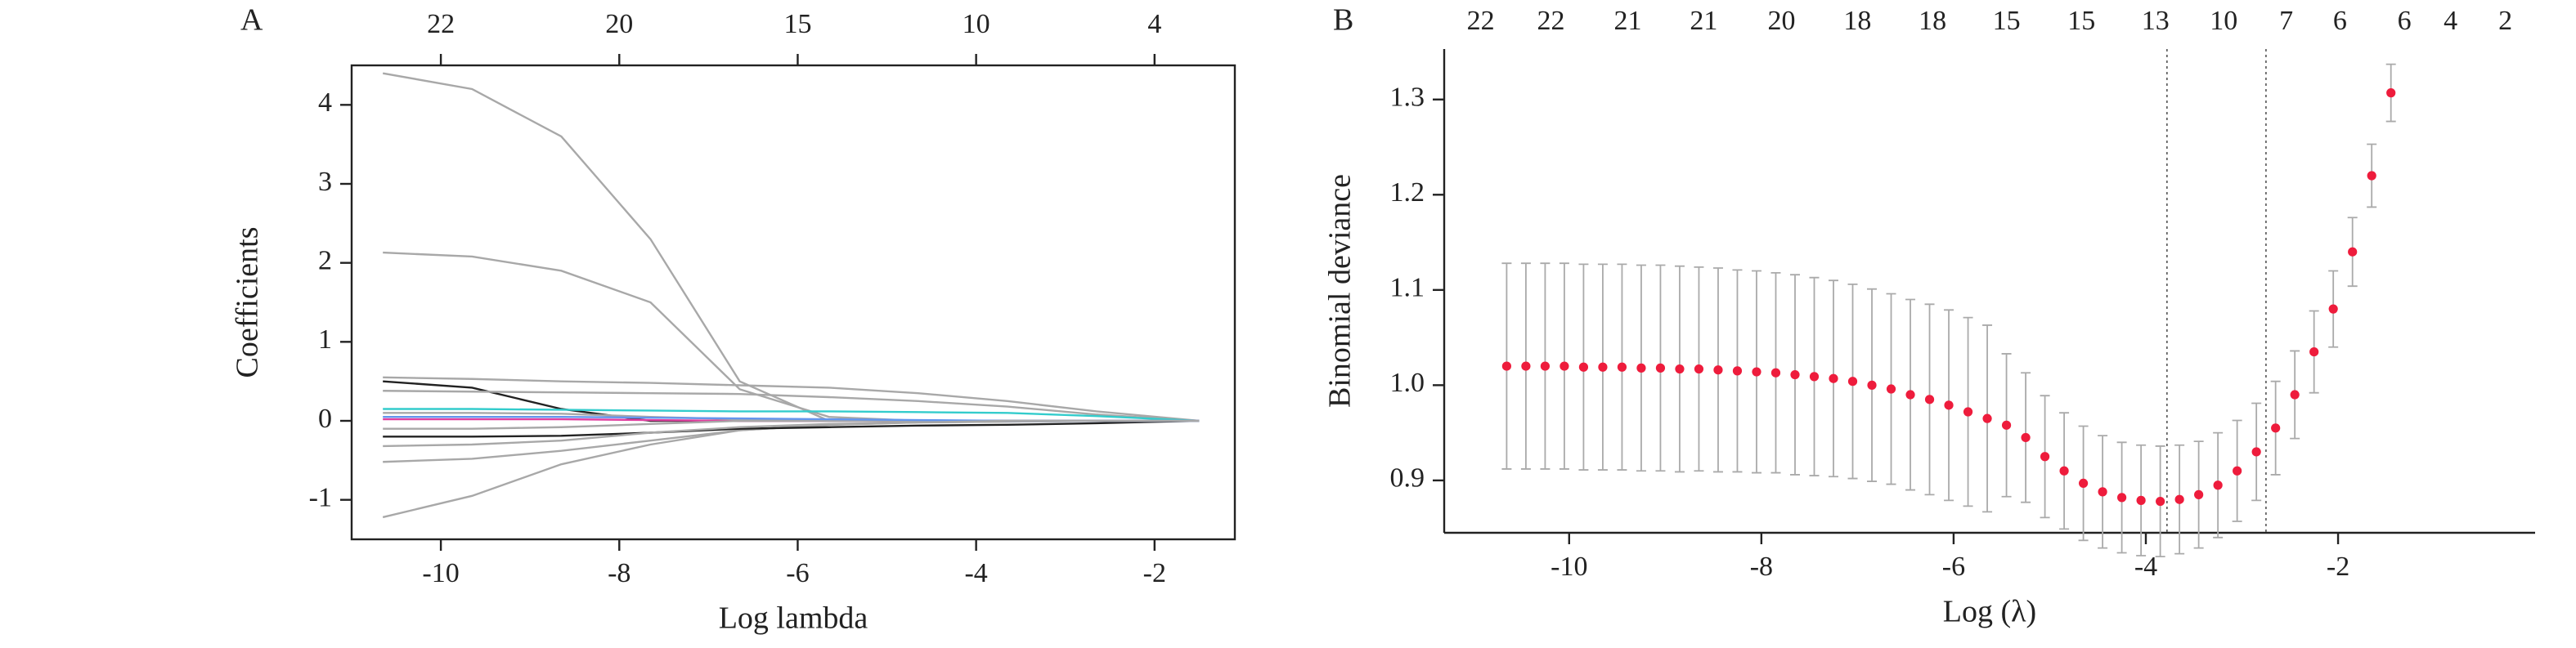 The image size is (2576, 648). What do you see at coordinates (1407, 383) in the screenshot?
I see `y-tick-label: 1.0` at bounding box center [1407, 383].